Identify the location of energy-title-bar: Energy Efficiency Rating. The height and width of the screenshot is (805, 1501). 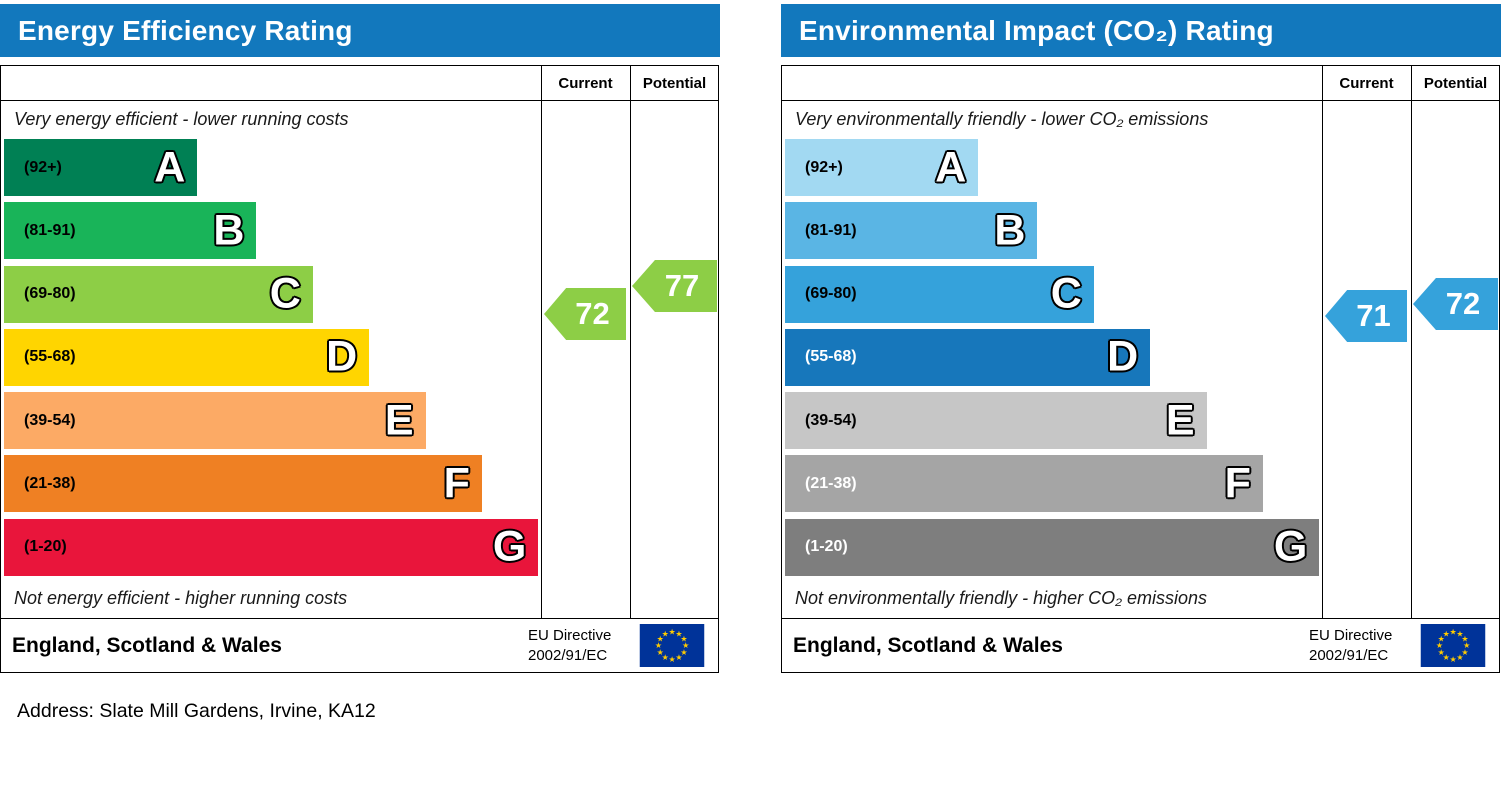
(360, 30).